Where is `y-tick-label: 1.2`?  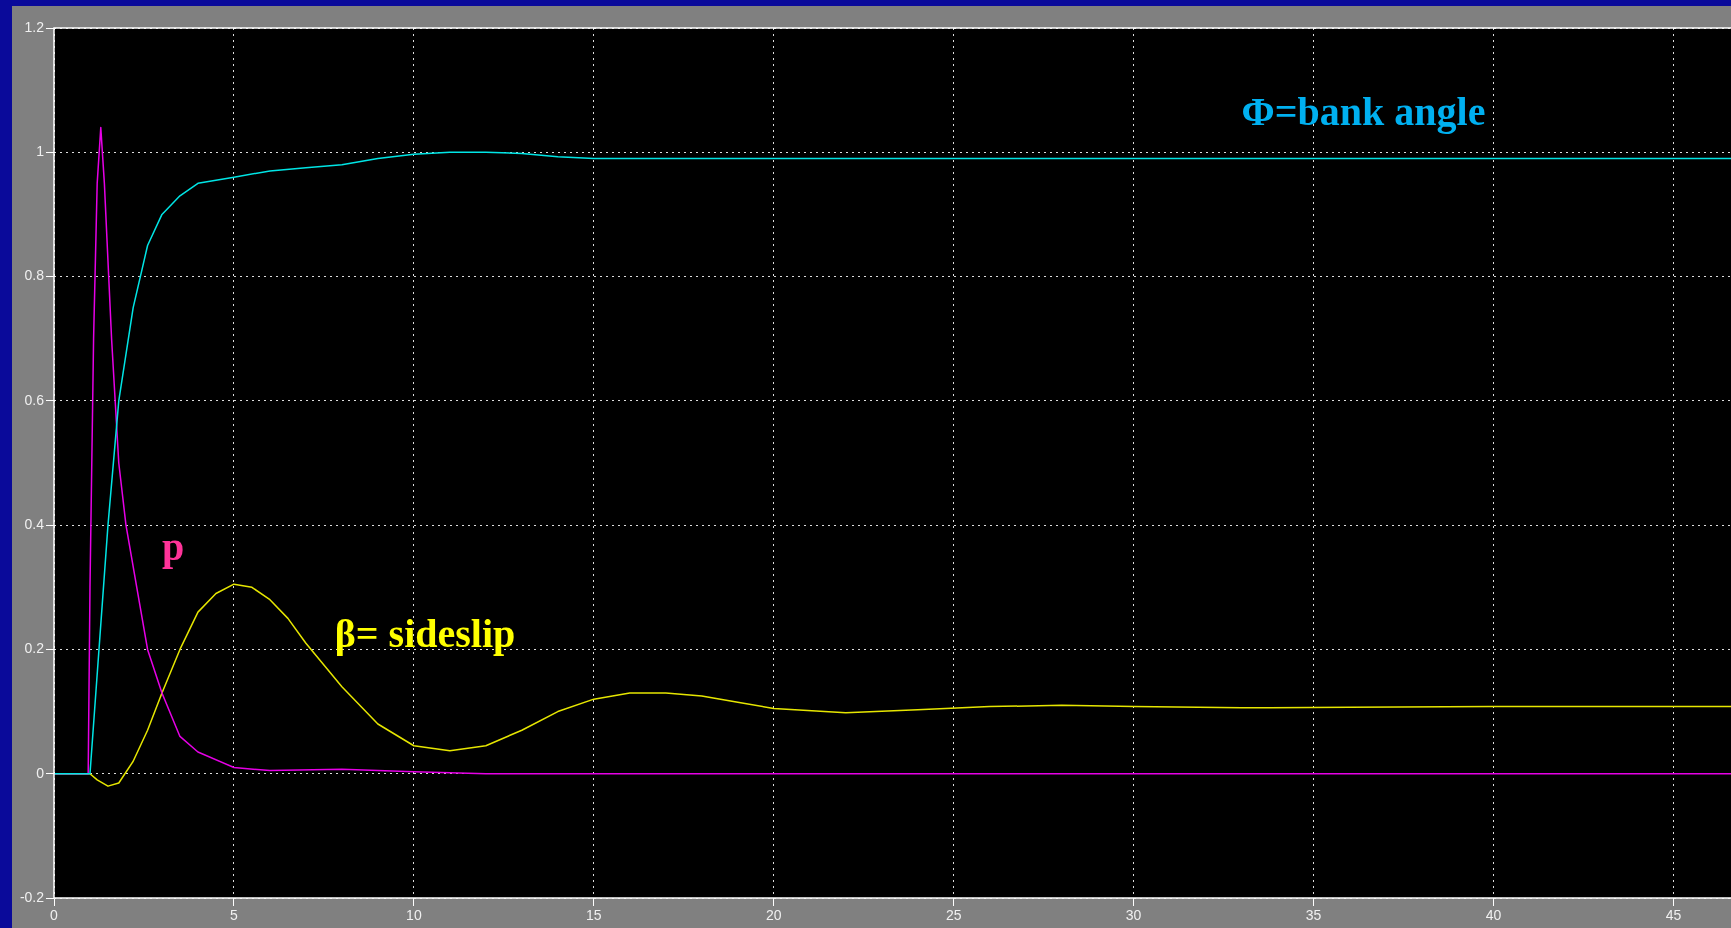
y-tick-label: 1.2 is located at coordinates (34, 26).